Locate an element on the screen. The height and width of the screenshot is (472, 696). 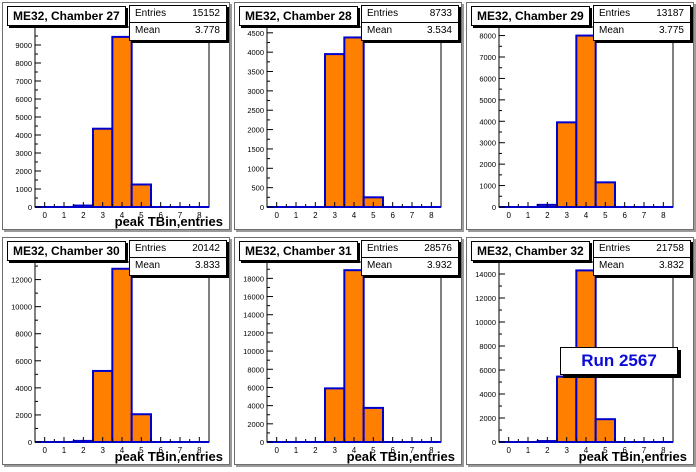
stats-box: Entries 21758 Mean 3.832 is located at coordinates (642, 258).